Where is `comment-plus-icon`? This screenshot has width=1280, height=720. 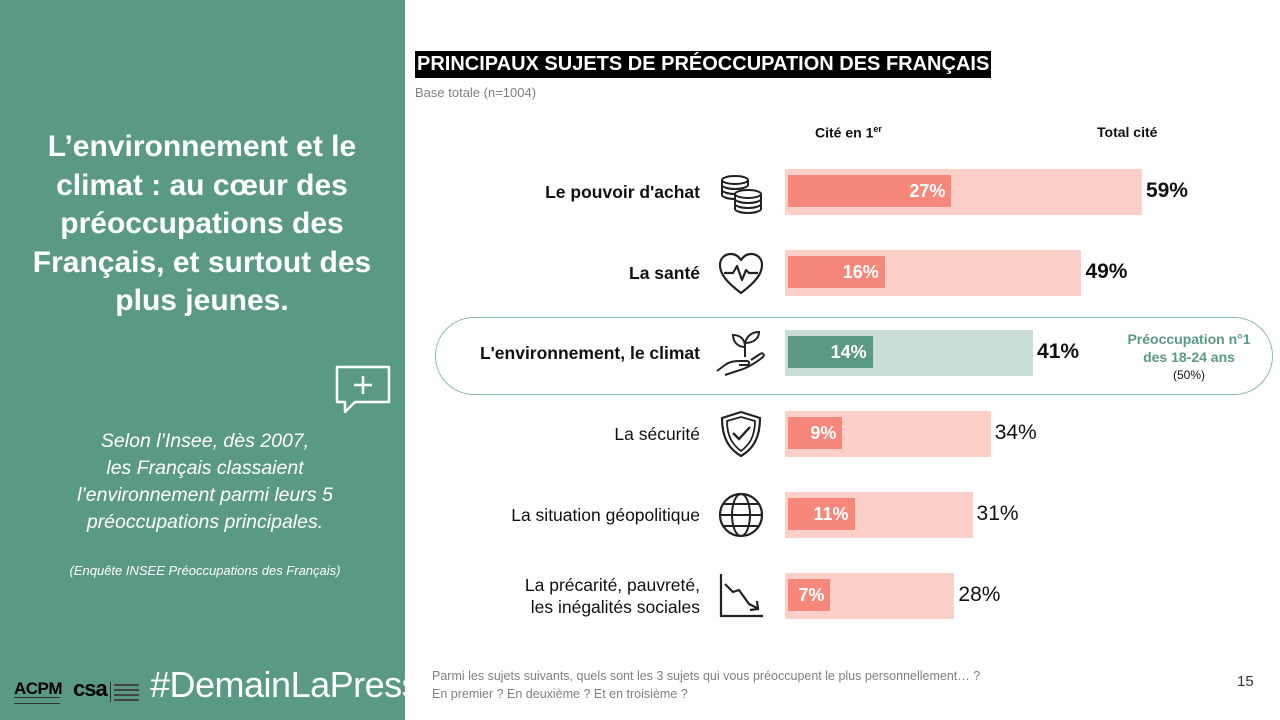 comment-plus-icon is located at coordinates (363, 389).